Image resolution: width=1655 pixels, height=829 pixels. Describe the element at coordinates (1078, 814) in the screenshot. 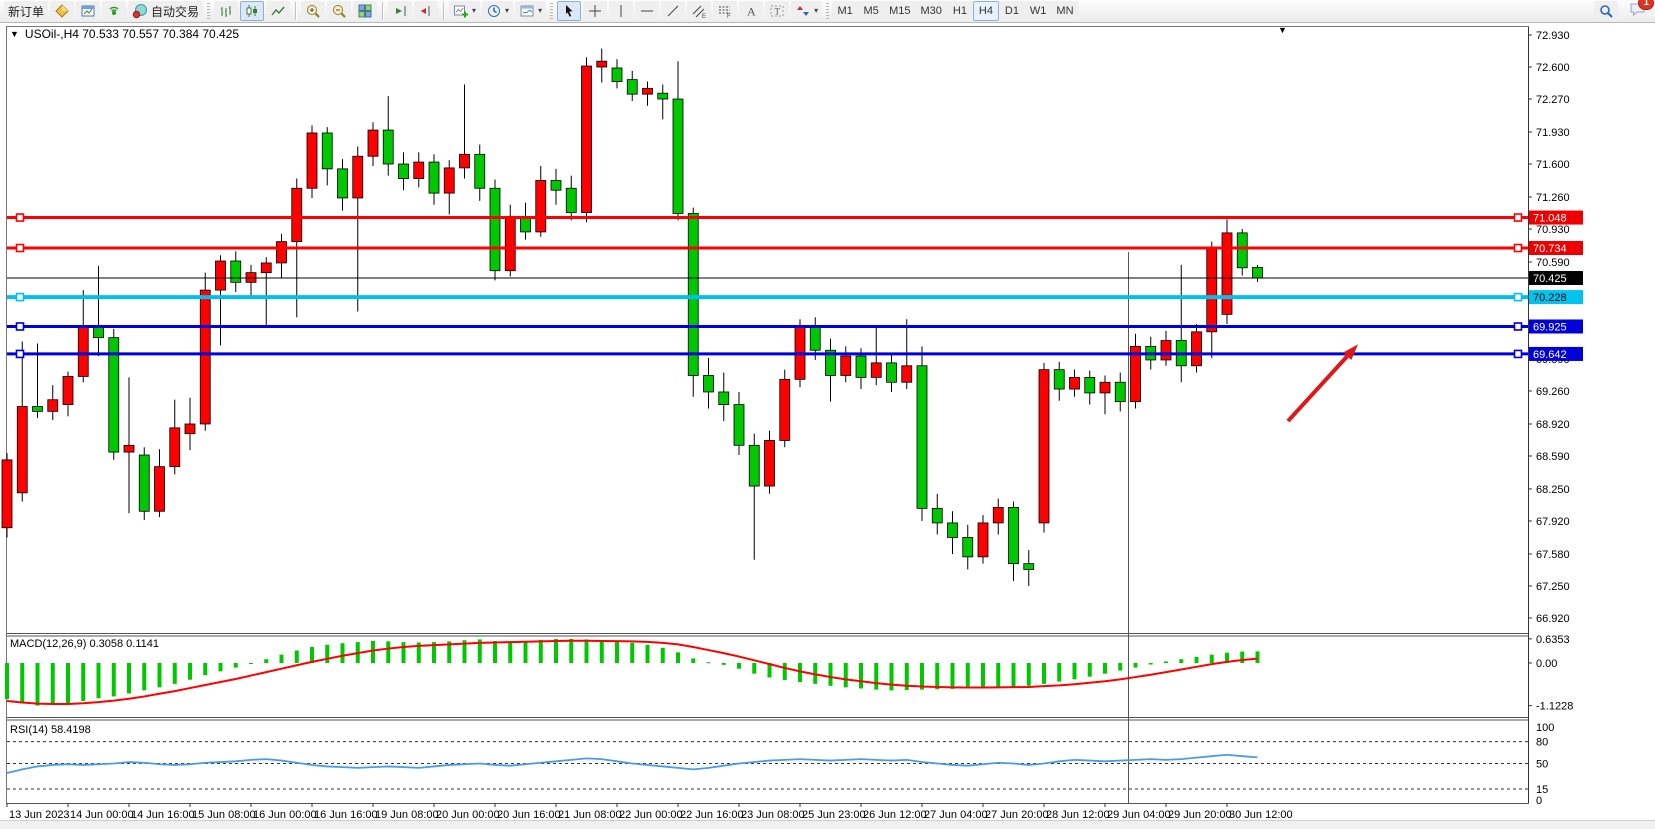

I see `svg-text: 28 Jun 12:00` at that location.